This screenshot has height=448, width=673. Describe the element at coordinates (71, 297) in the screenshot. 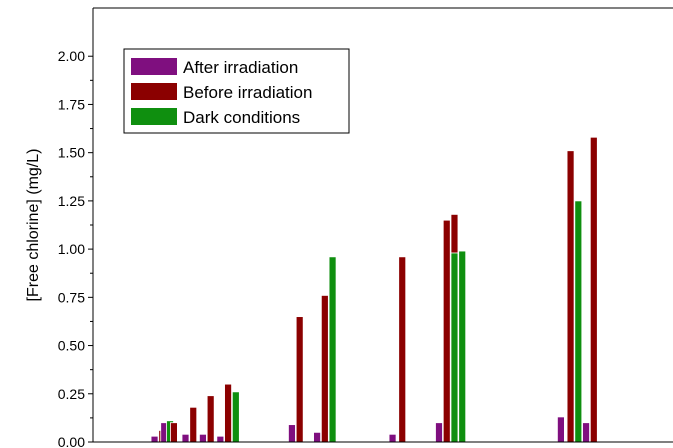

I see `y-tick-label: 0.75` at that location.